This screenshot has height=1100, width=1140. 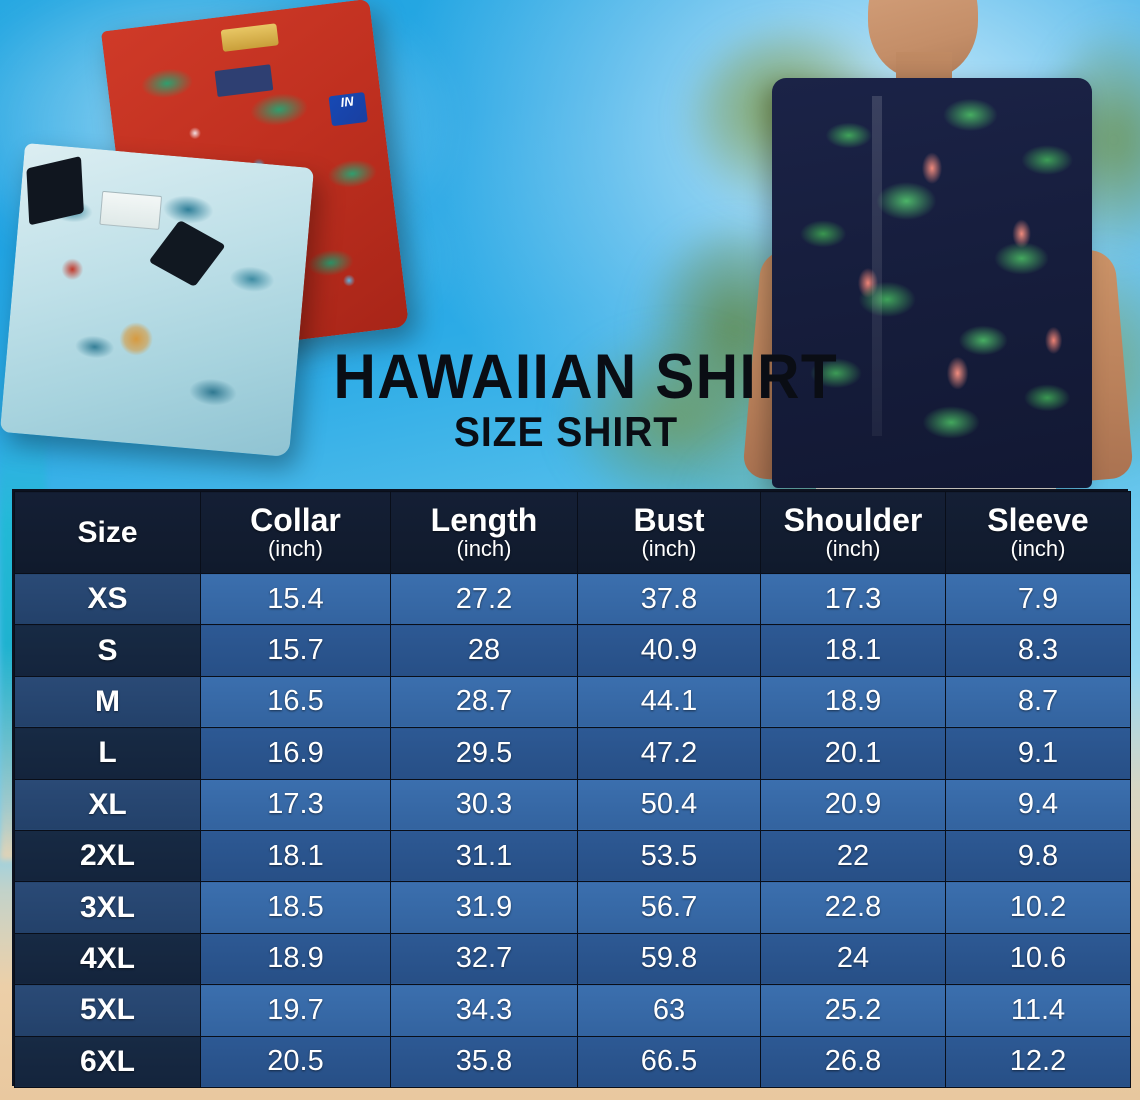 I want to click on cell-sleeve: 9.1, so click(x=1038, y=753).